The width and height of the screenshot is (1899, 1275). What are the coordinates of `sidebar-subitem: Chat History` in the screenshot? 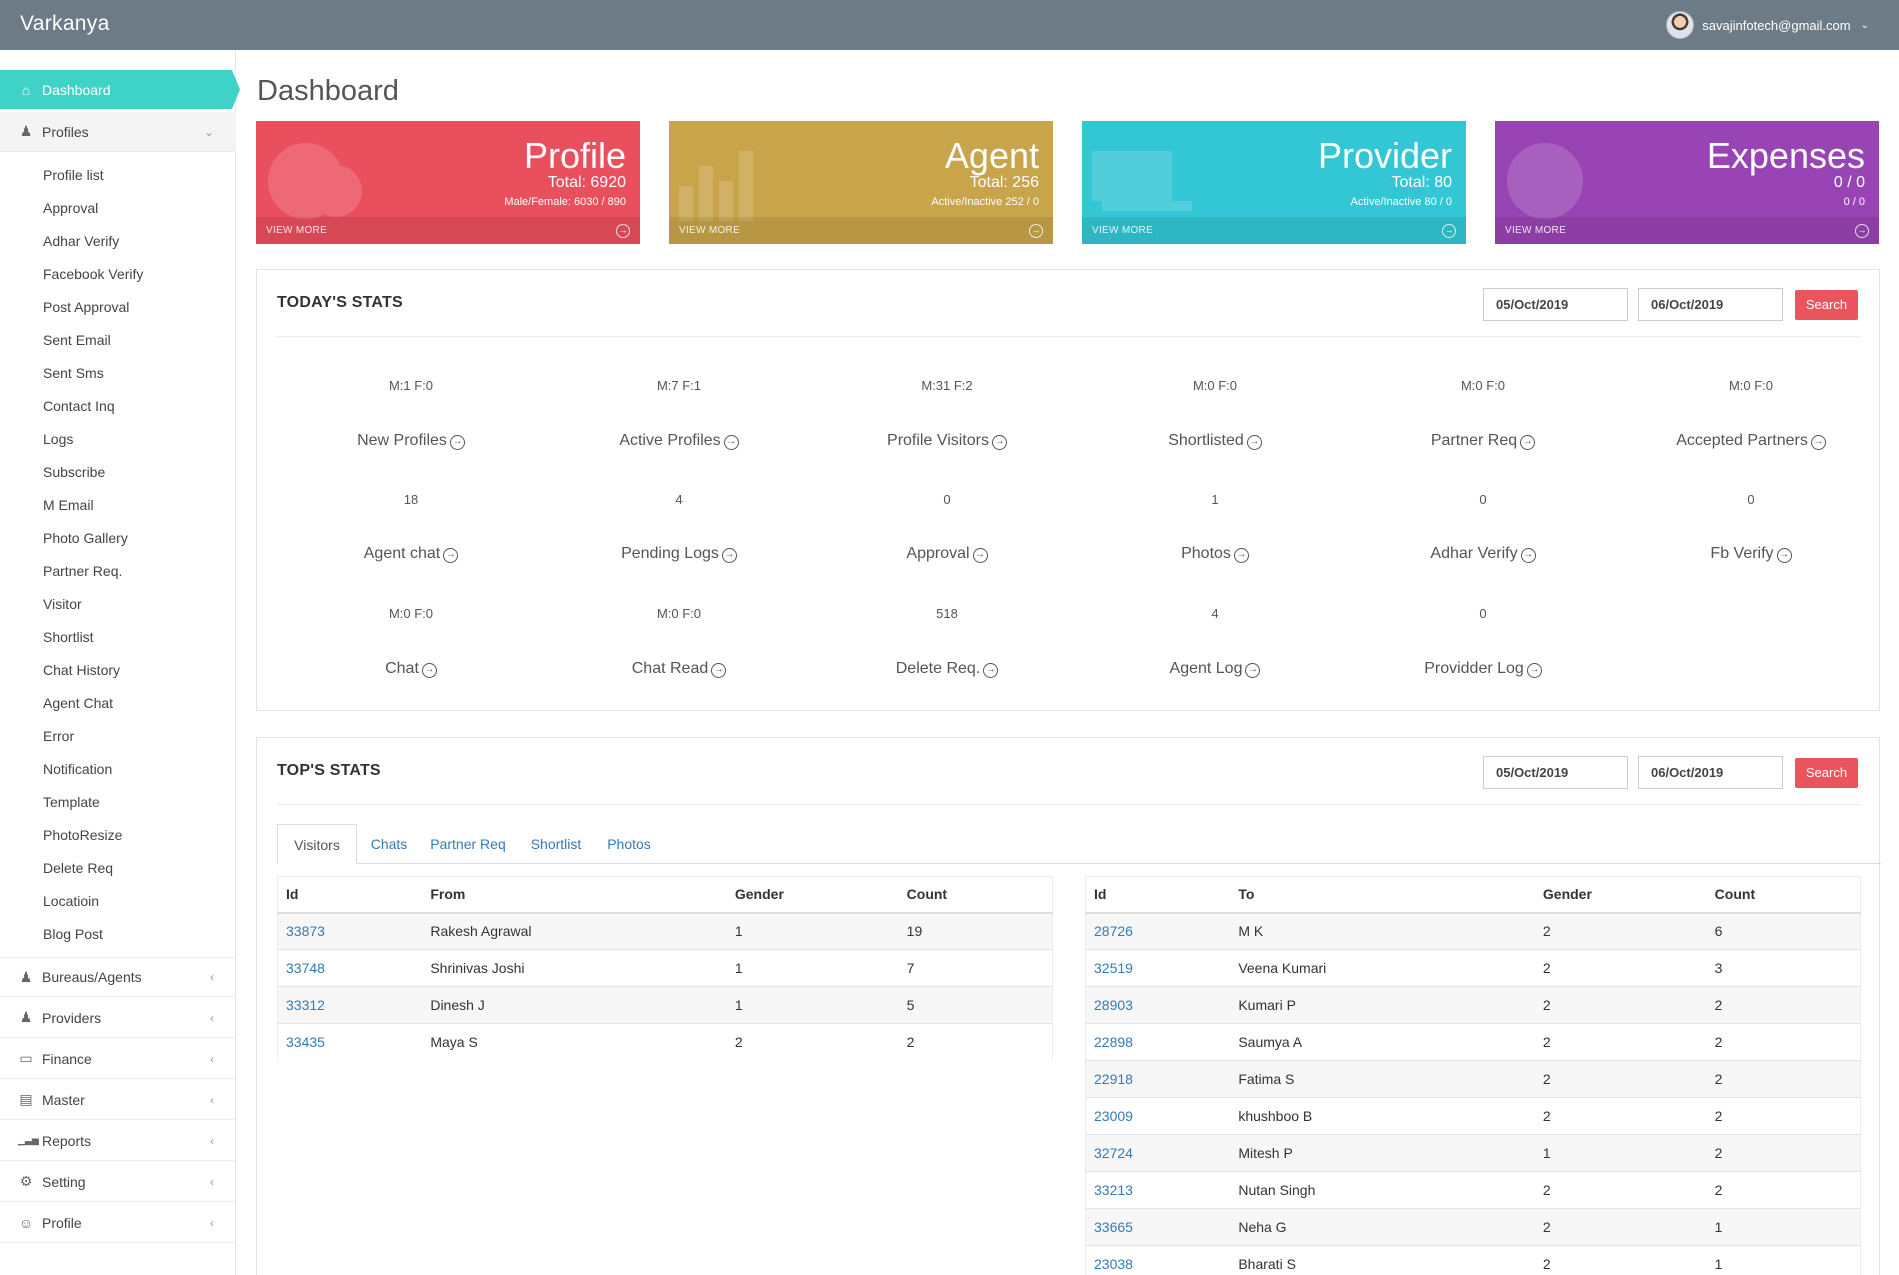 It's located at (82, 670).